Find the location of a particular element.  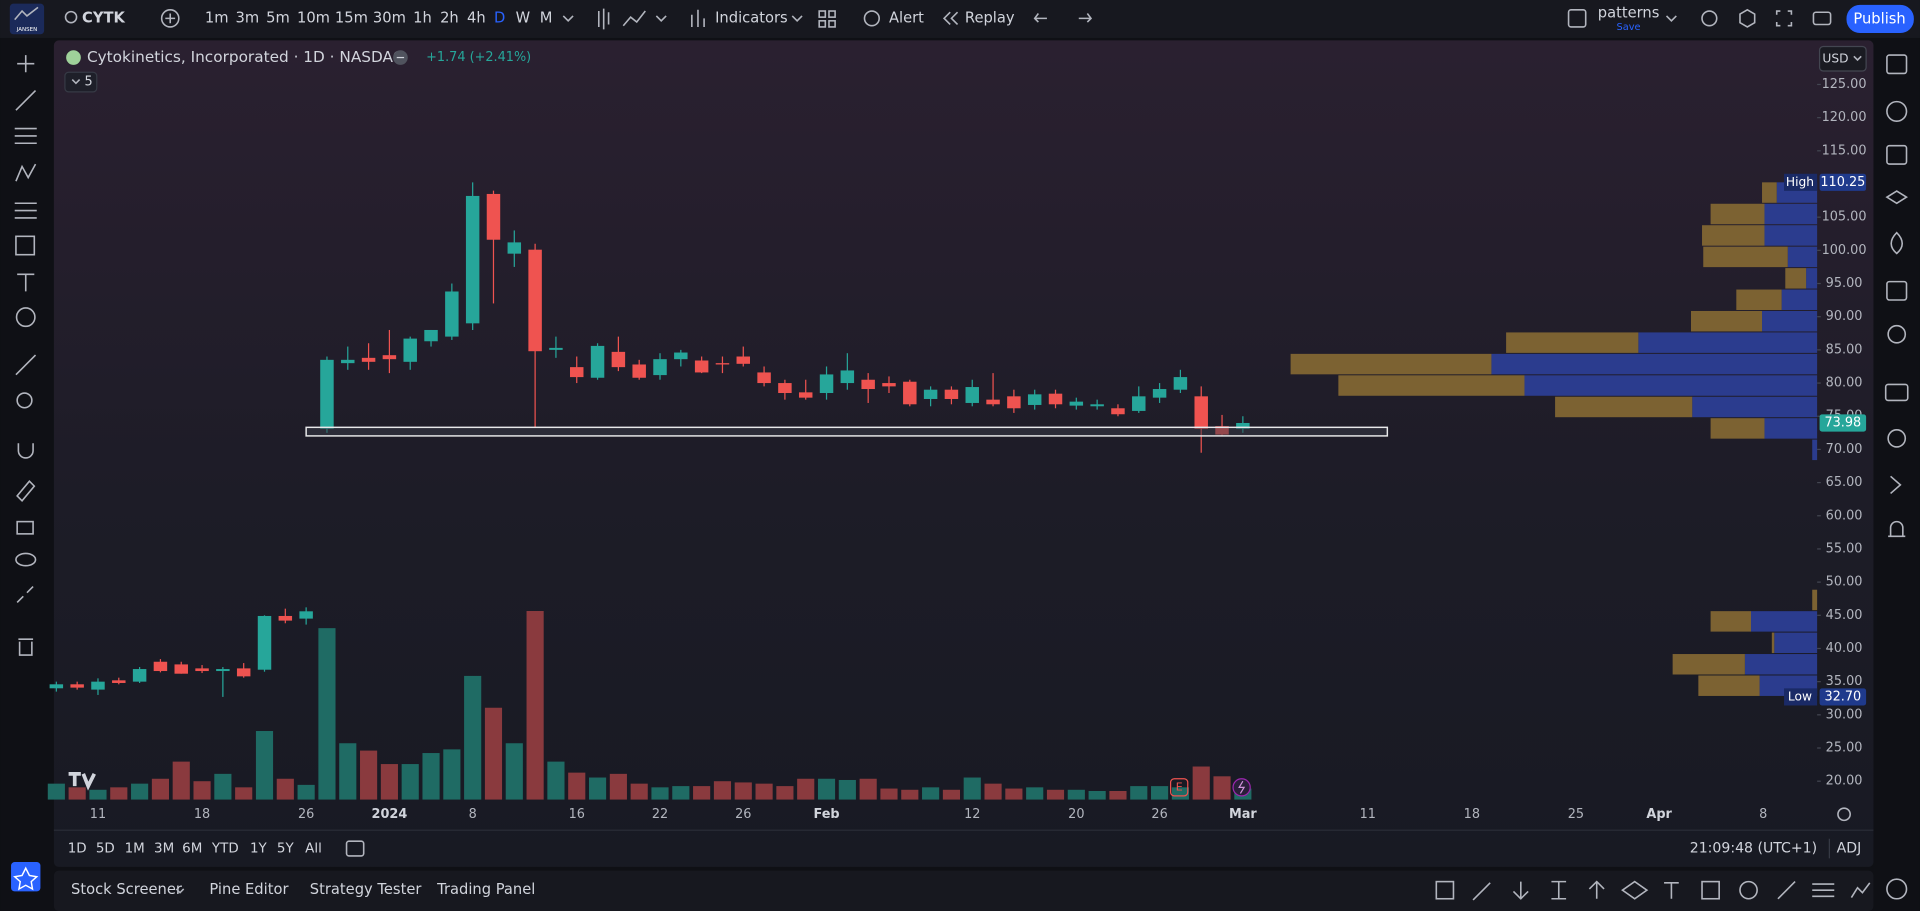

bottom-tab: Pine Editor is located at coordinates (249, 889).